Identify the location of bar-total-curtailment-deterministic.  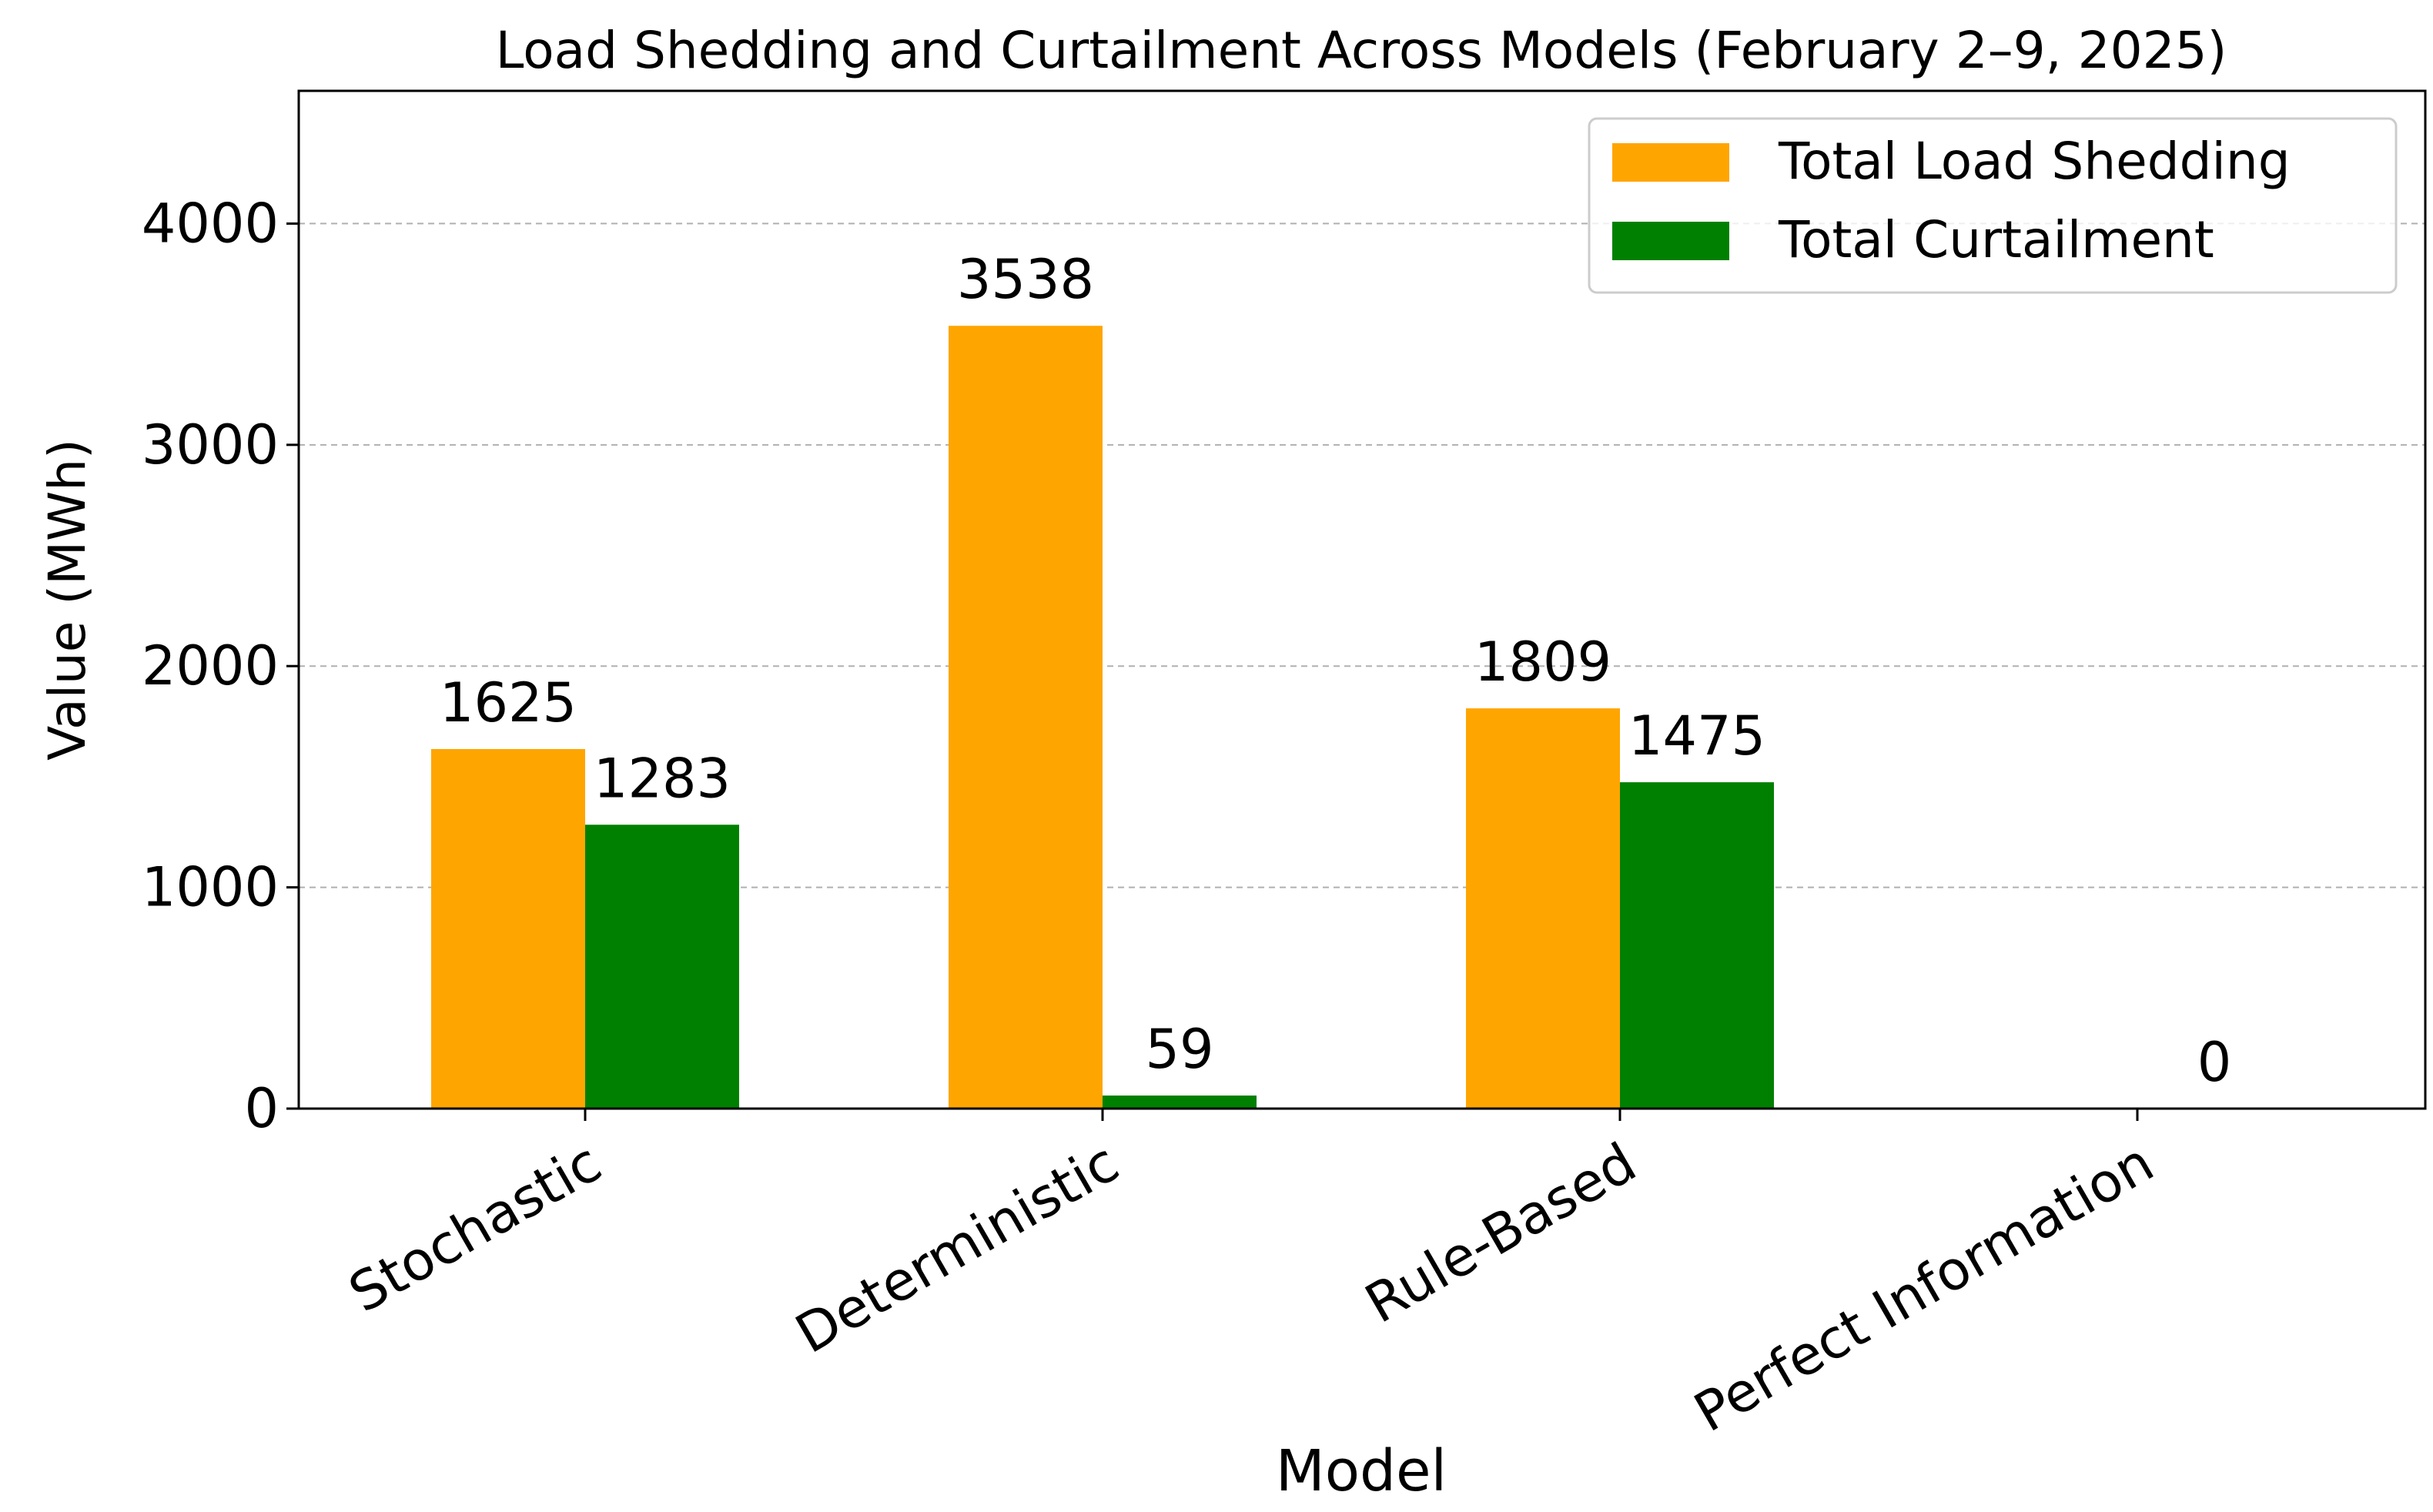
(1180, 1102).